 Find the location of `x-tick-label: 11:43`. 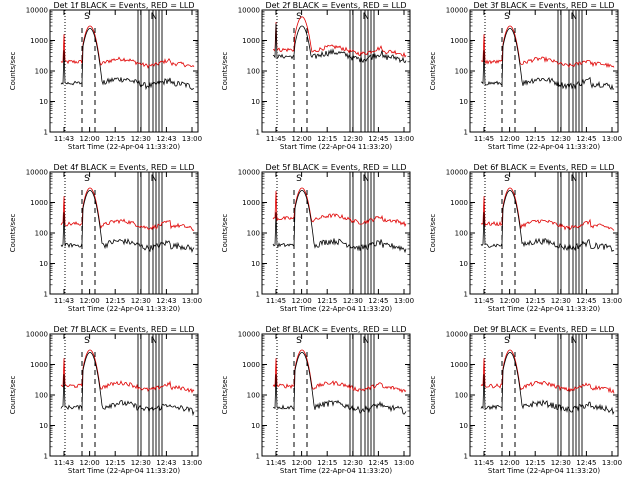

x-tick-label: 11:43 is located at coordinates (64, 463).